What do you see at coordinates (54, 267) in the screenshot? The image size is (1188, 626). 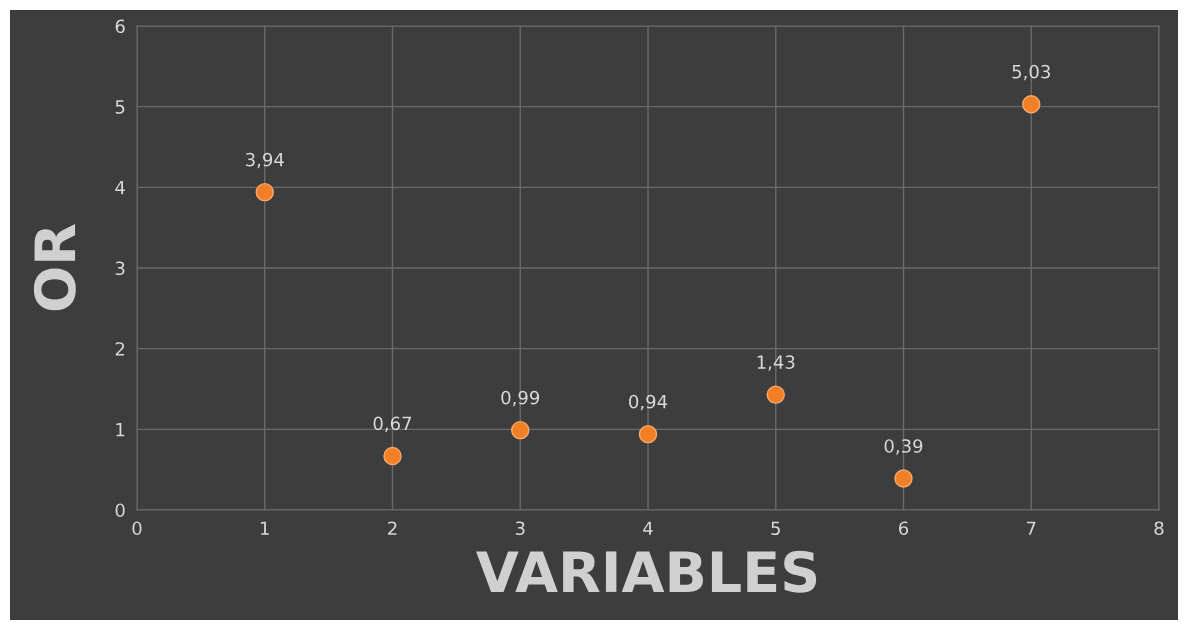 I see `y-axis-title: OR` at bounding box center [54, 267].